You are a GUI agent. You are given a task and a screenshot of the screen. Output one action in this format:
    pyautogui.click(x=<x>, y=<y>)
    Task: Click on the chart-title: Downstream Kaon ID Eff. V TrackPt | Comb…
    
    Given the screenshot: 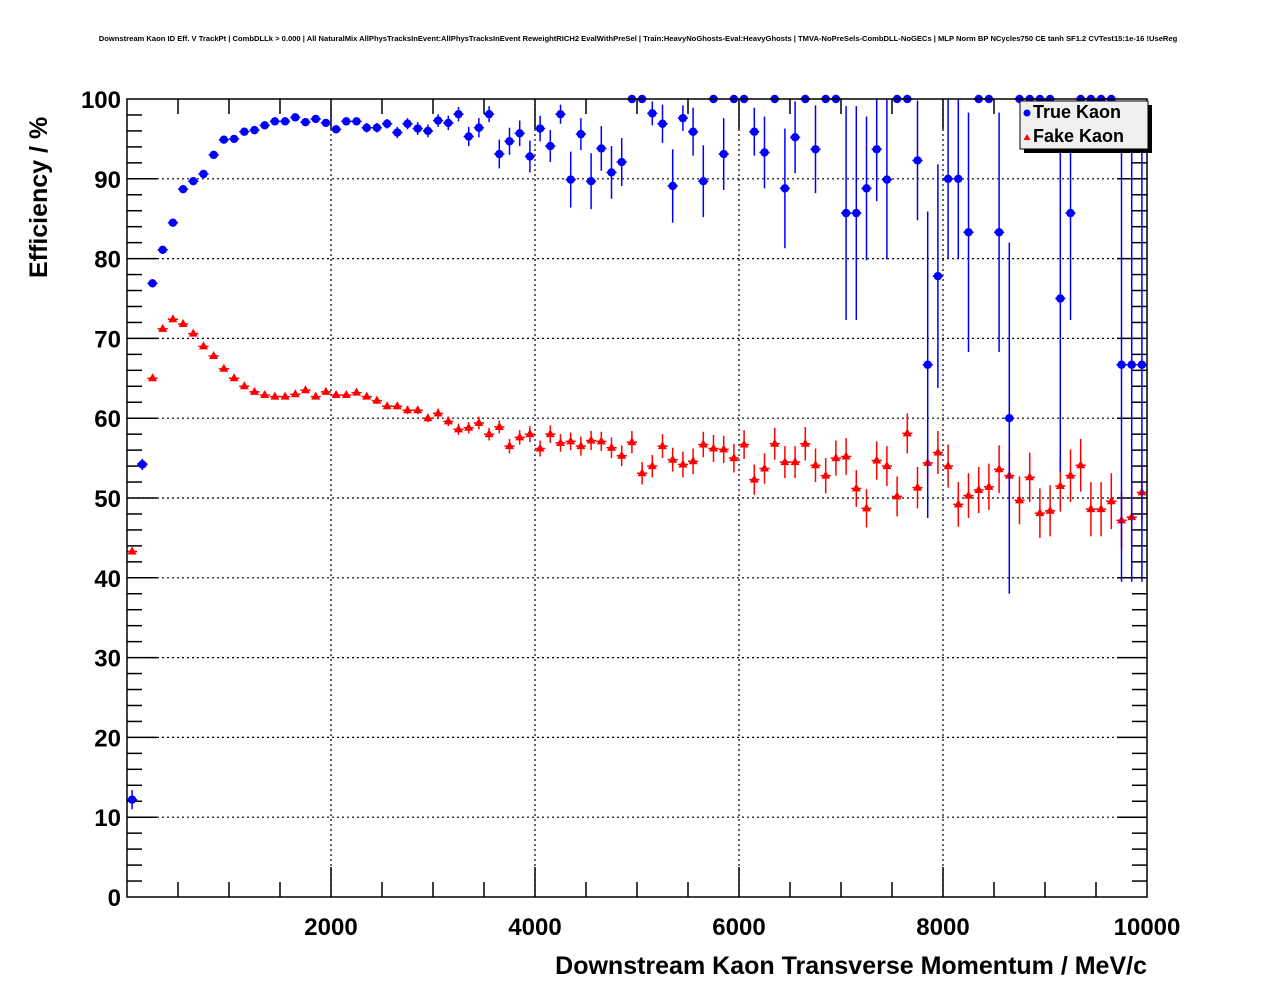 What is the action you would take?
    pyautogui.click(x=638, y=38)
    